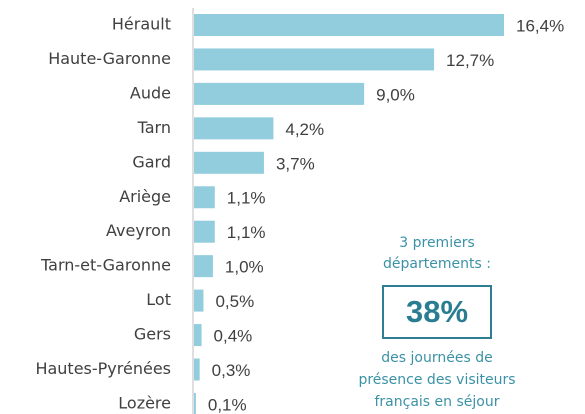 Image resolution: width=585 pixels, height=414 pixels. I want to click on category-label: Gard, so click(151, 161).